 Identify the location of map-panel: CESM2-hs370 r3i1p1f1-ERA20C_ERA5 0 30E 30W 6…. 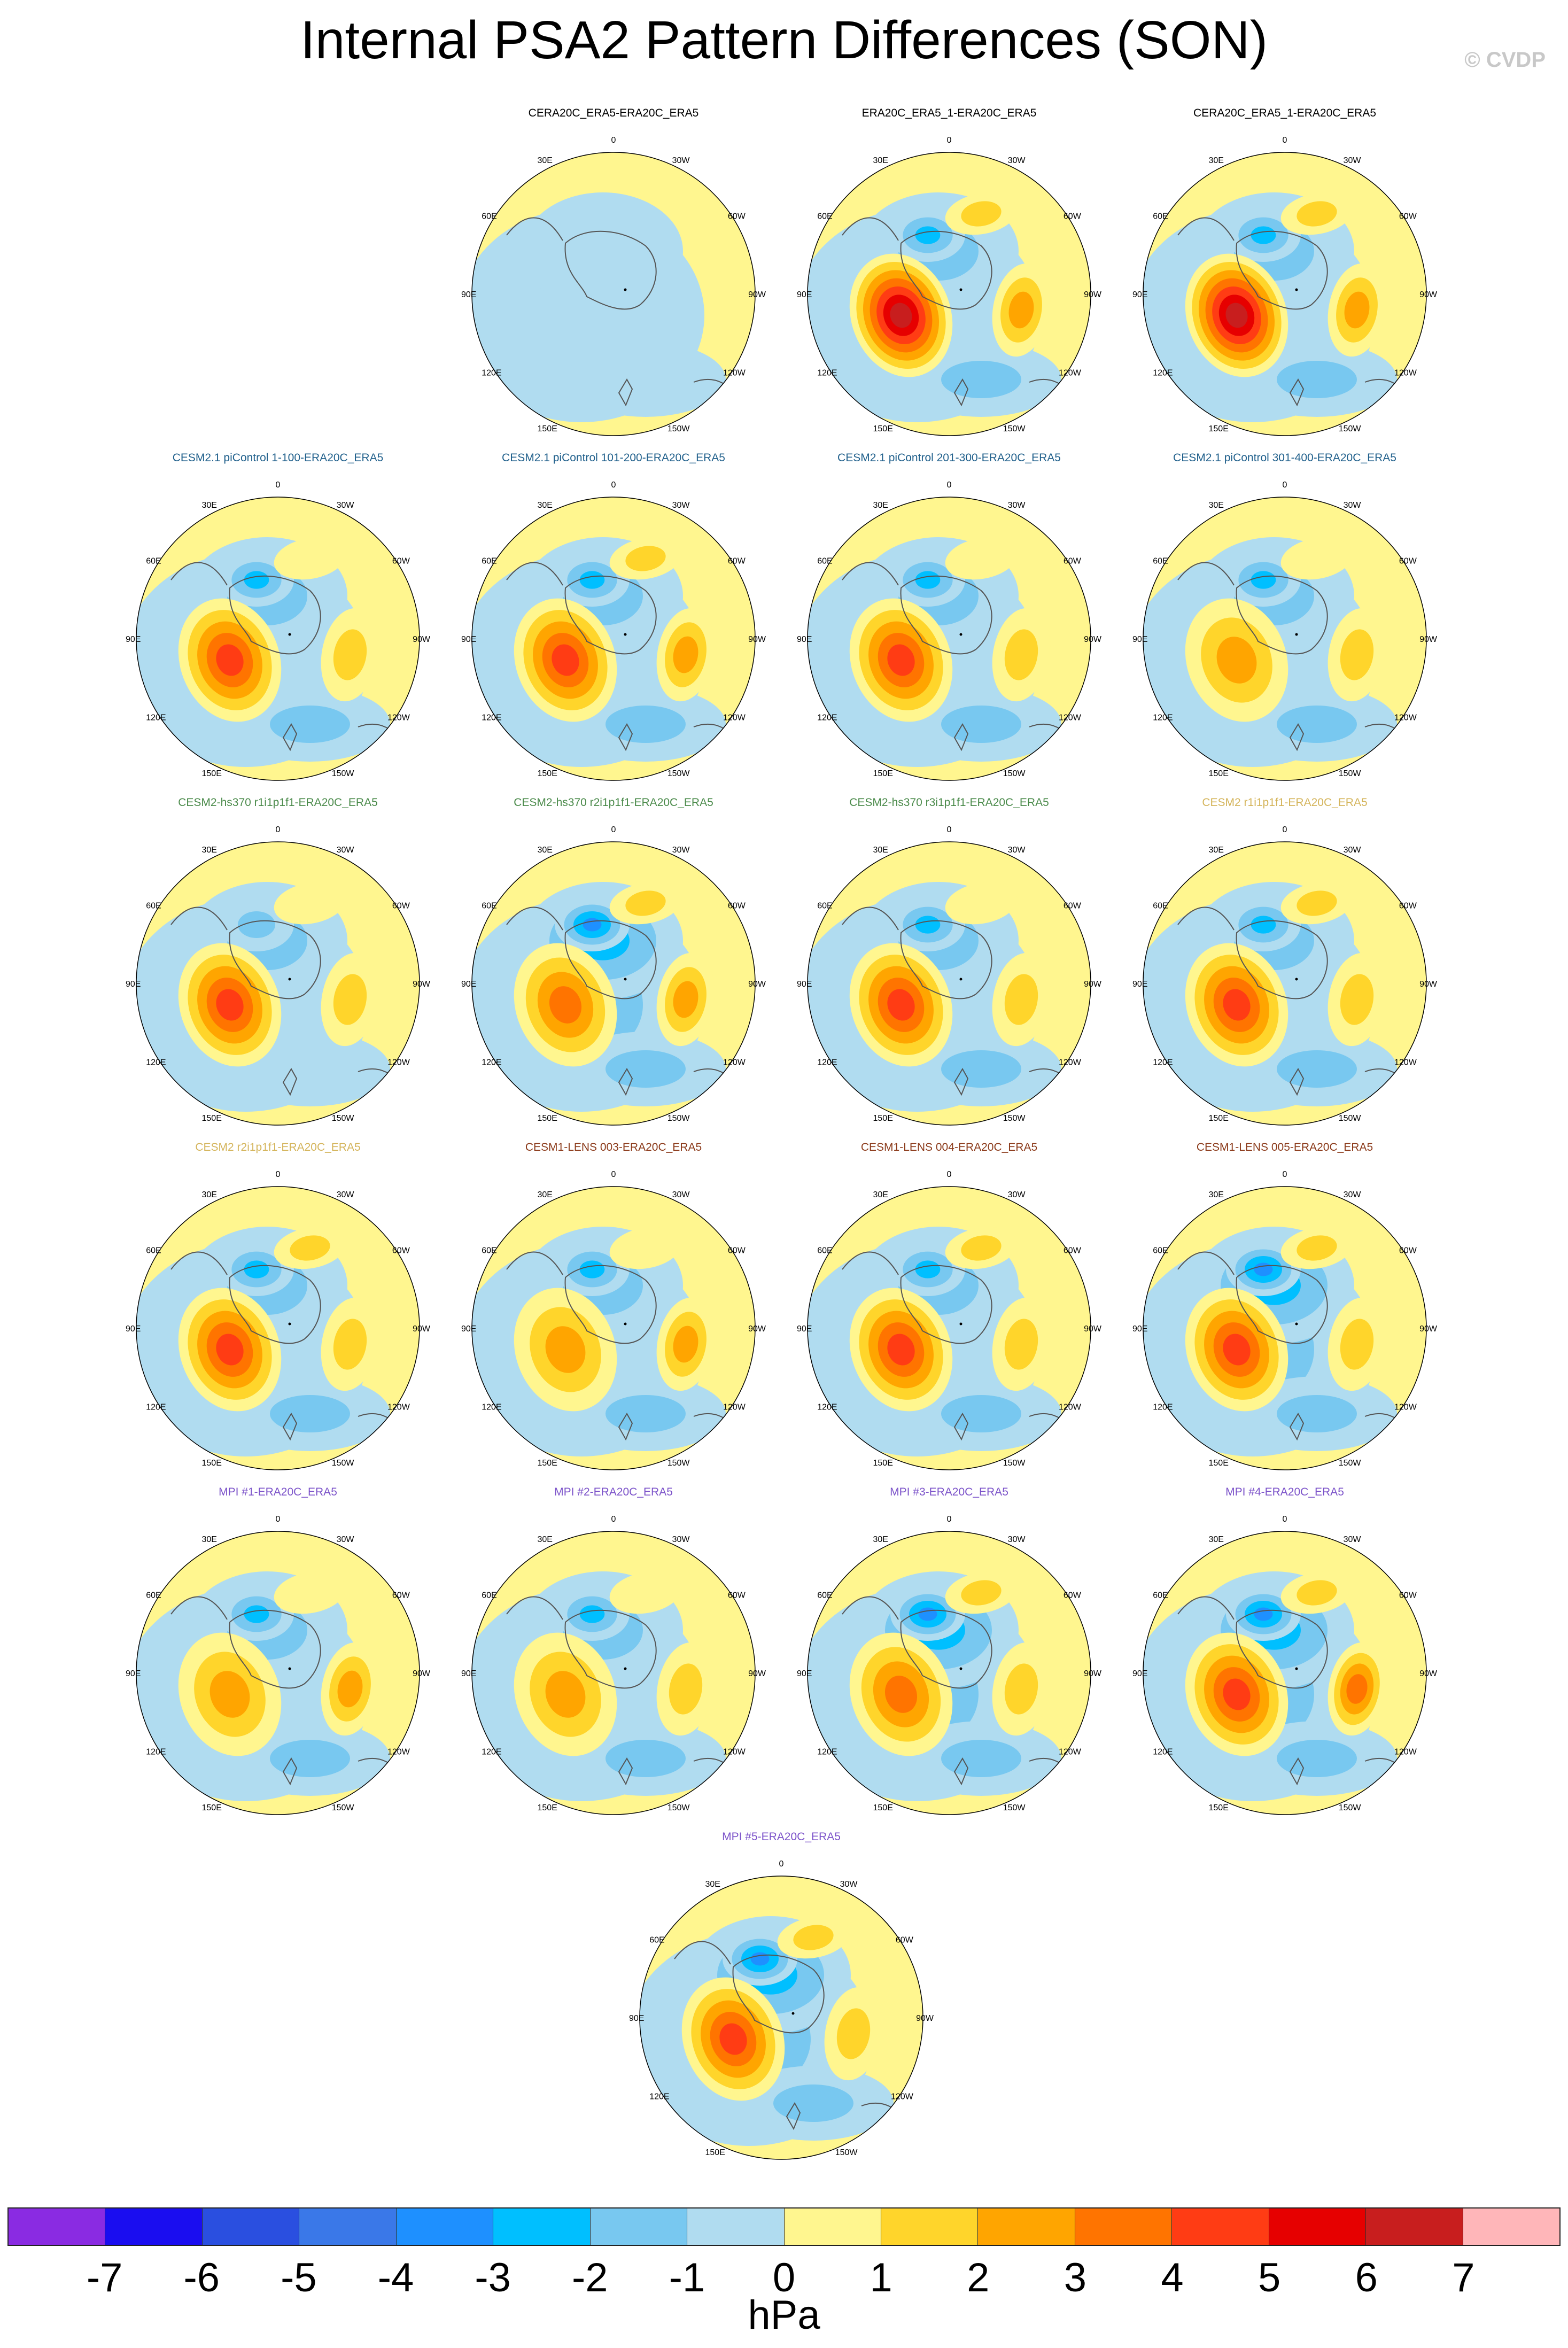
(949, 962).